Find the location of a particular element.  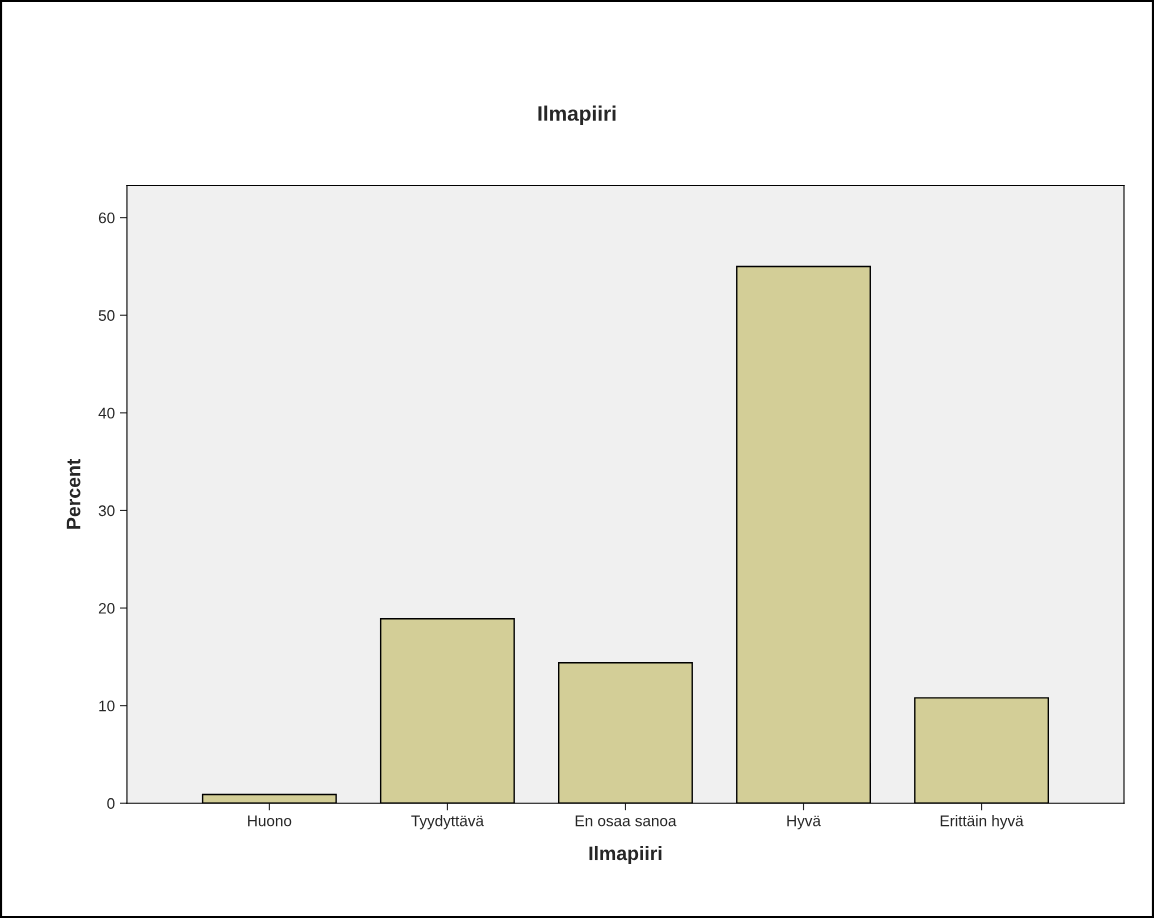

x-tick-label: Hyvä is located at coordinates (804, 822).